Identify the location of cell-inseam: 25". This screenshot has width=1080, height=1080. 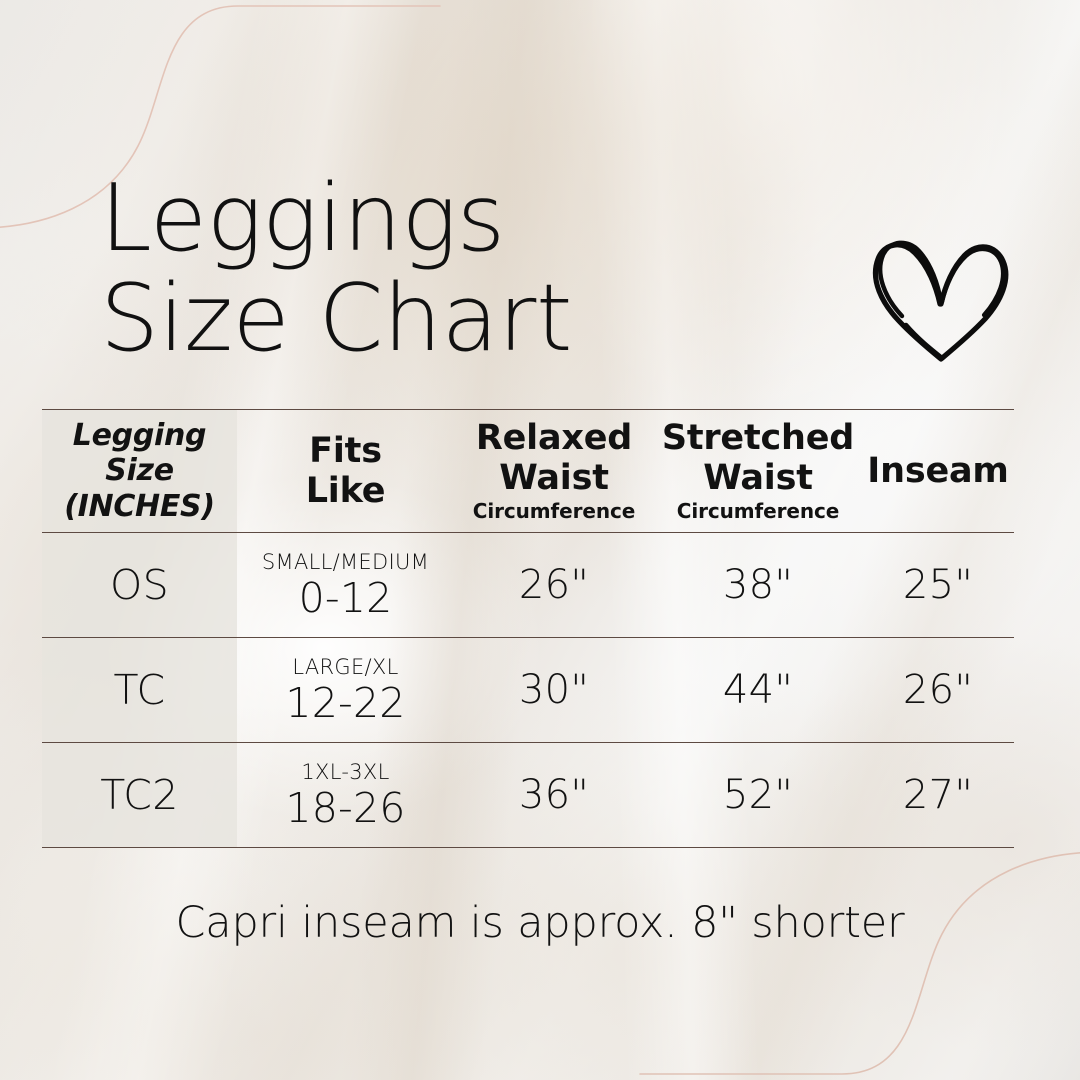
(938, 585).